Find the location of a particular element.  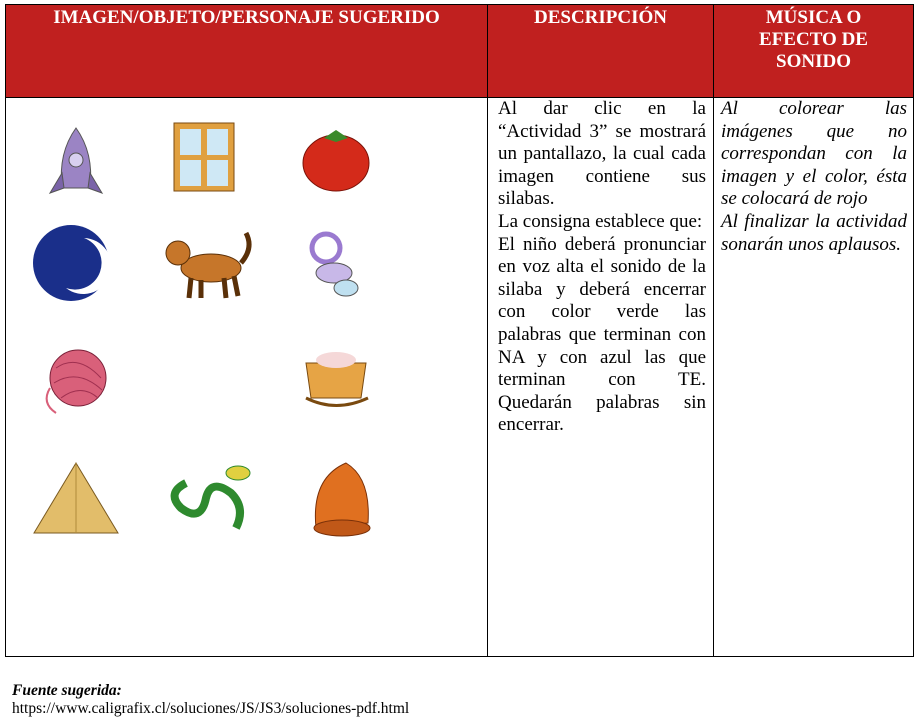

pyramid-icon is located at coordinates (76, 498).